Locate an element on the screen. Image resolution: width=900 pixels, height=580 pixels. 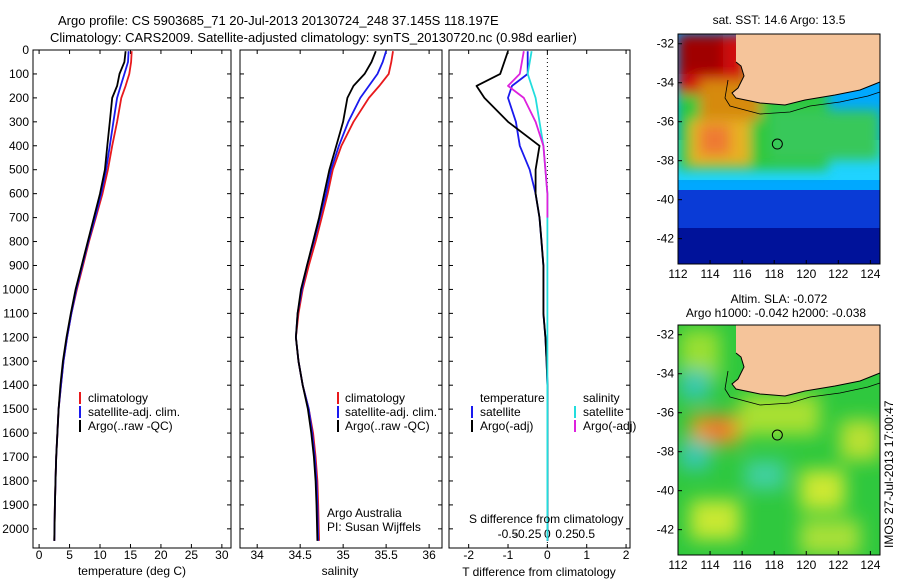
depth-tick-label: 2000 is located at coordinates (15, 529).